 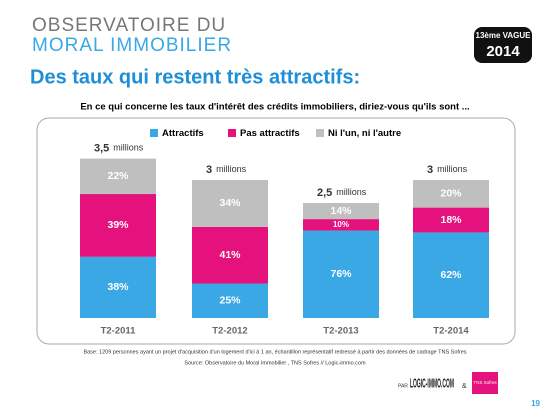 What do you see at coordinates (195, 77) in the screenshot?
I see `chart-title: Des taux qui restent très attractifs:` at bounding box center [195, 77].